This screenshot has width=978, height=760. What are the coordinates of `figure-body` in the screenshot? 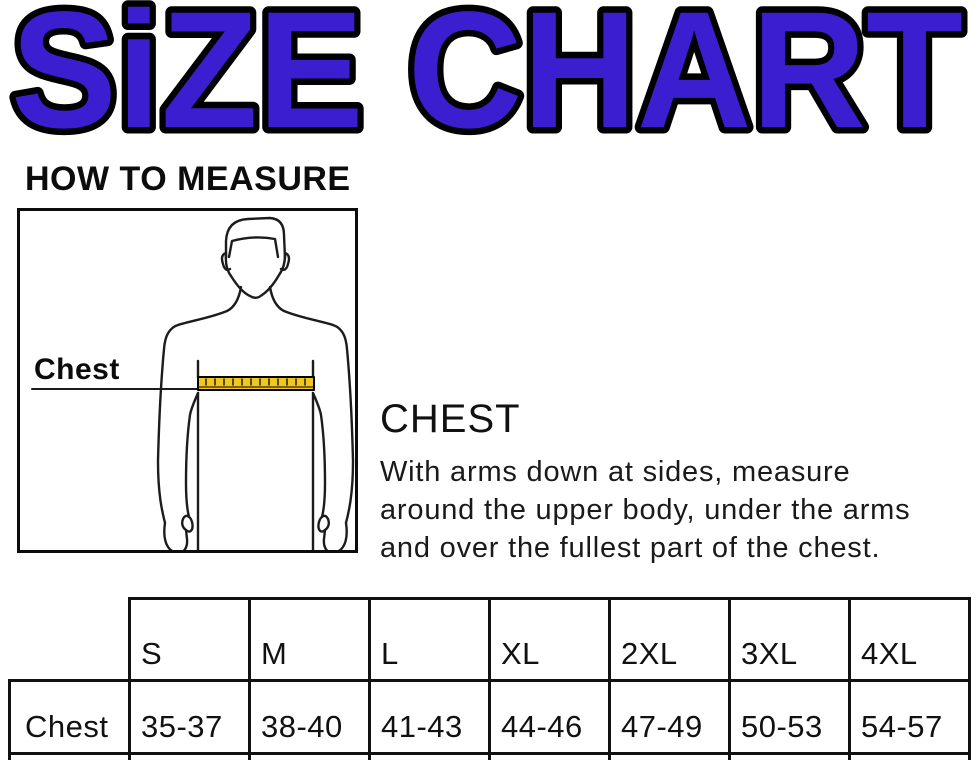 It's located at (255, 417).